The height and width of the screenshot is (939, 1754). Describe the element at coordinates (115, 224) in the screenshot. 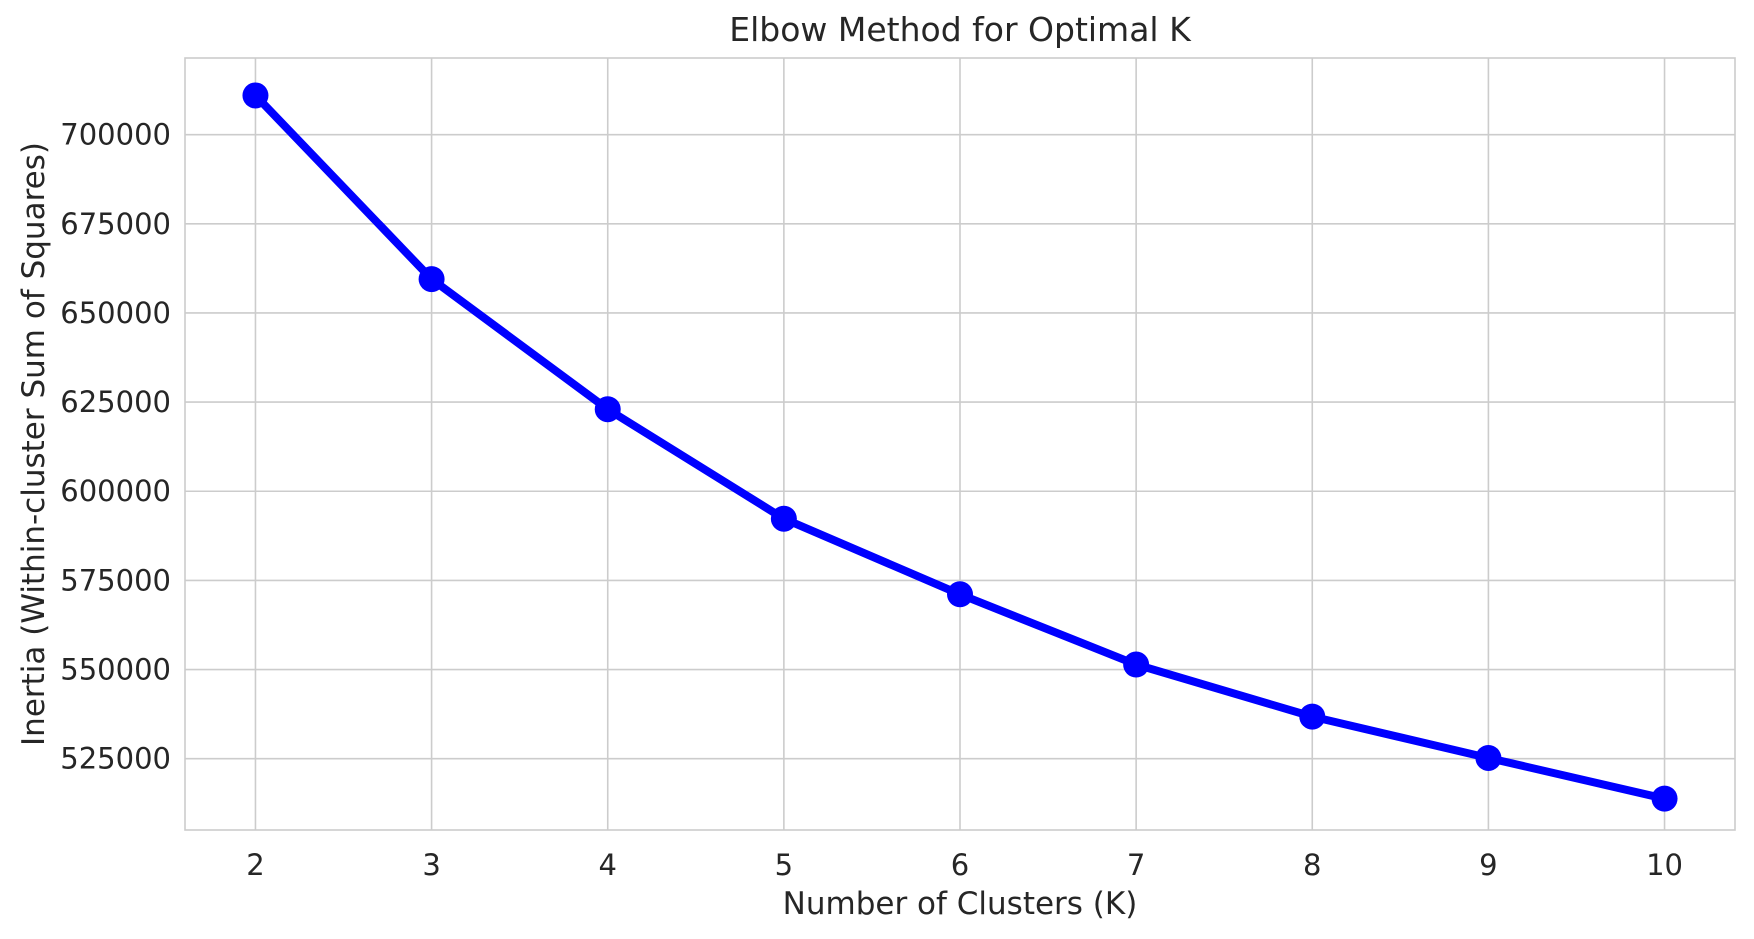

I see `y-tick-label: 675000` at that location.